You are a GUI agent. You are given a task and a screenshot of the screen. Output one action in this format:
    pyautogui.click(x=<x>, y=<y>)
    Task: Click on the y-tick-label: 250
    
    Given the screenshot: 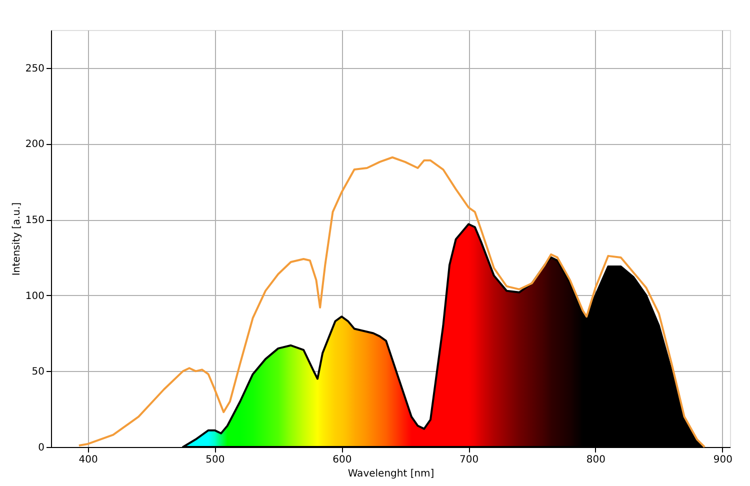 What is the action you would take?
    pyautogui.click(x=34, y=68)
    